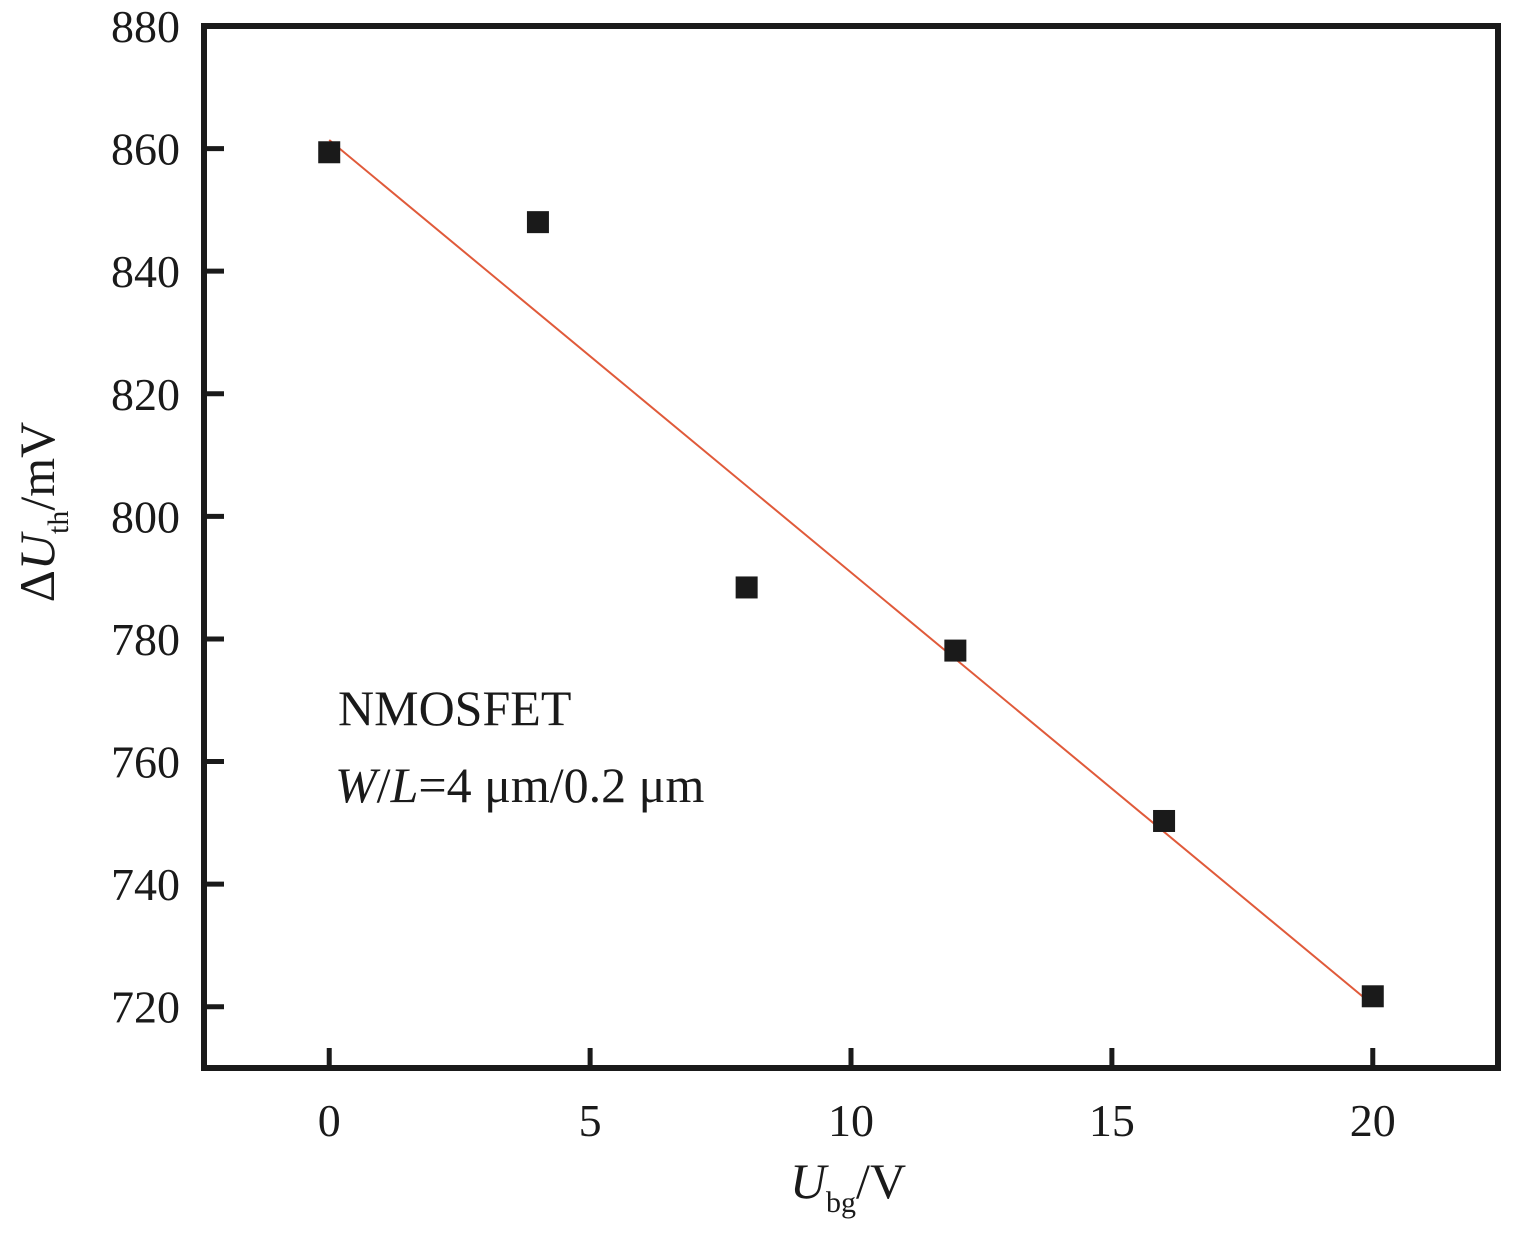 The width and height of the screenshot is (1516, 1234). What do you see at coordinates (145, 1007) in the screenshot?
I see `y-tick-label: 720` at bounding box center [145, 1007].